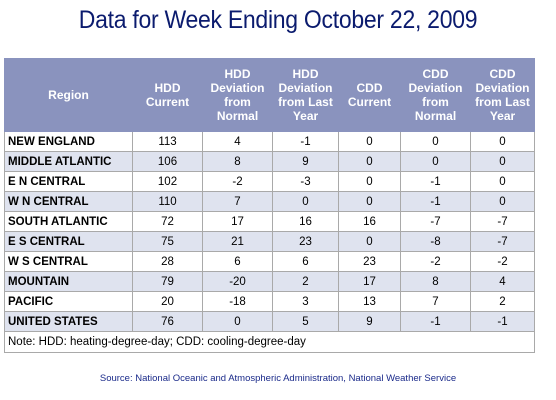 The image size is (556, 400). What do you see at coordinates (68, 141) in the screenshot?
I see `region-cell: NEW ENGLAND` at bounding box center [68, 141].